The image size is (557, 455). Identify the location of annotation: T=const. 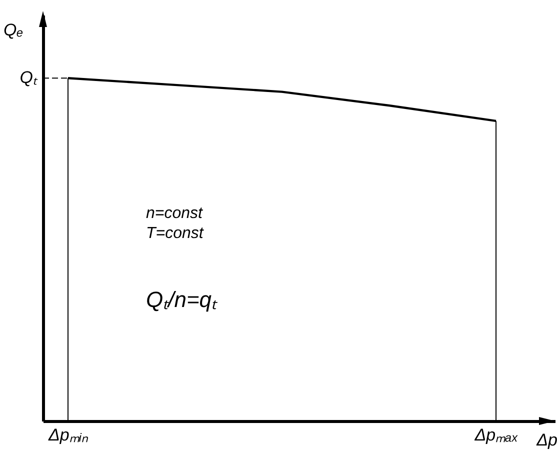
(175, 233).